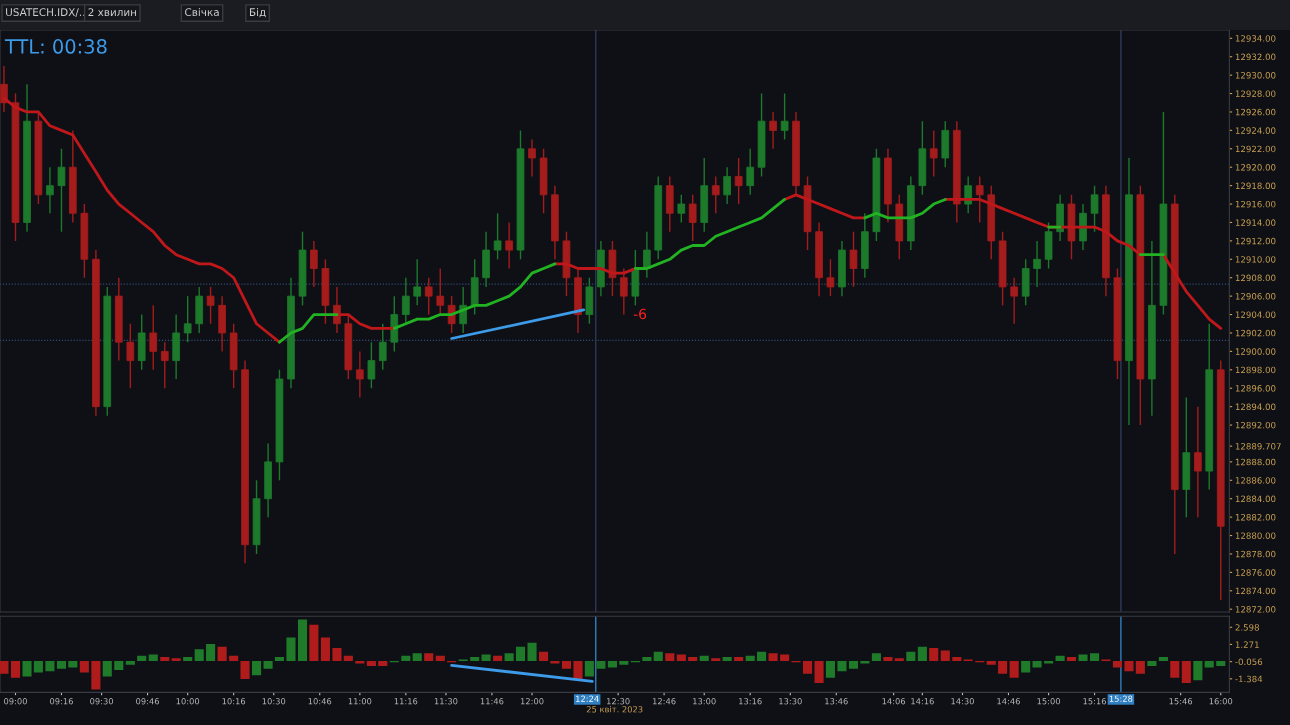 This screenshot has height=725, width=1290. Describe the element at coordinates (1095, 701) in the screenshot. I see `x-tick-label: 15:16` at that location.